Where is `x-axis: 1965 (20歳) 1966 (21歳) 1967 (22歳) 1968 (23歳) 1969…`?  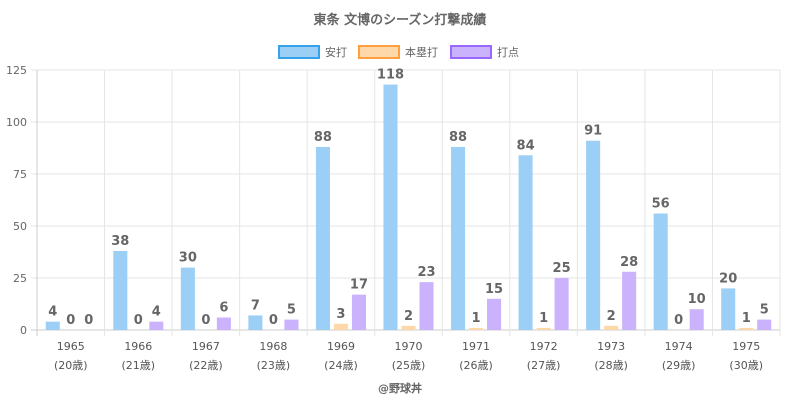
x-axis: 1965 (20歳) 1966 (21歳) 1967 (22歳) 1968 (23歳) 1969… is located at coordinates (408, 356).